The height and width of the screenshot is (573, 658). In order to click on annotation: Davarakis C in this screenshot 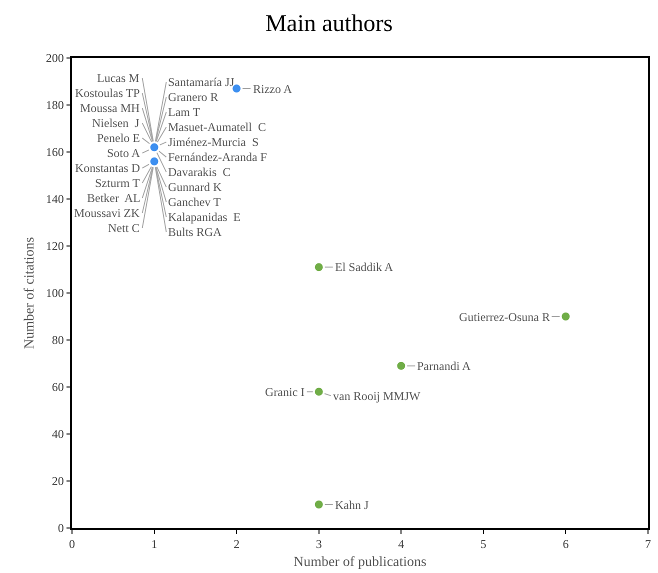, I will do `click(199, 172)`.